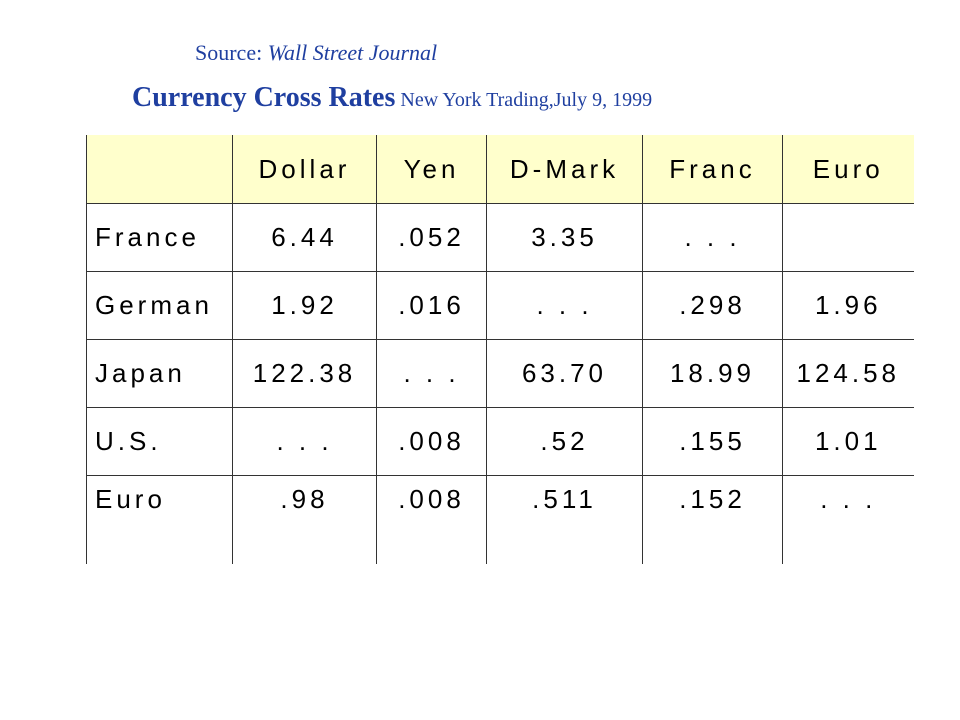 This screenshot has height=720, width=960. I want to click on column-header-corner, so click(159, 169).